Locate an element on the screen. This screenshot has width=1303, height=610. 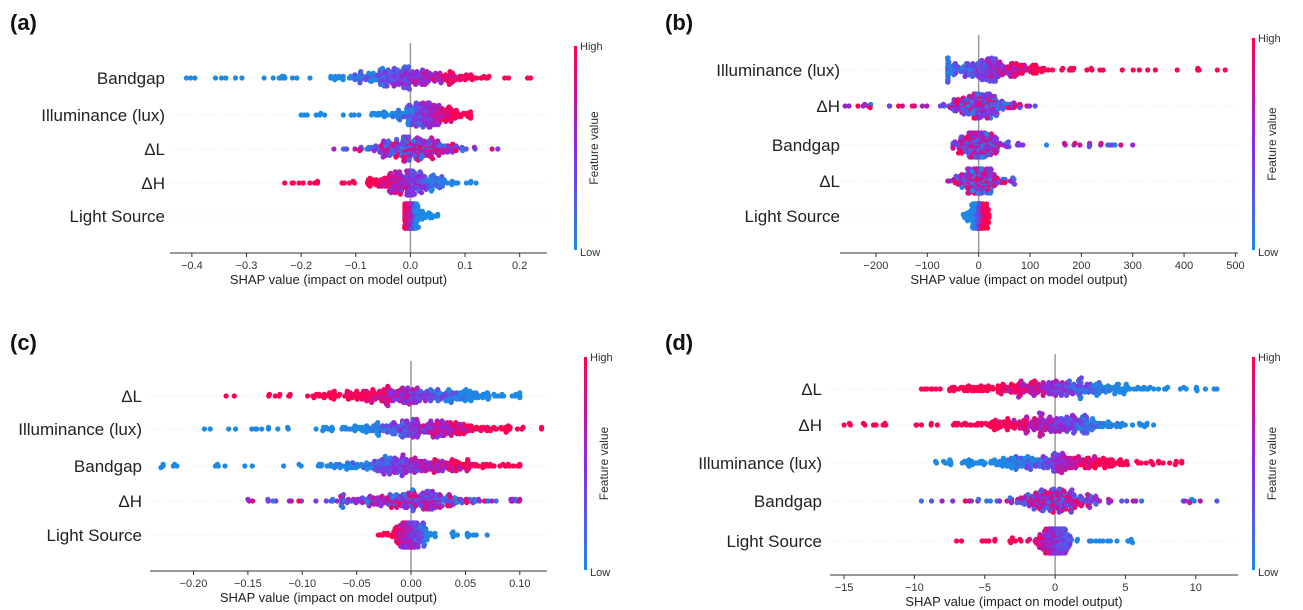
feature-label: Light Source is located at coordinates (117, 216).